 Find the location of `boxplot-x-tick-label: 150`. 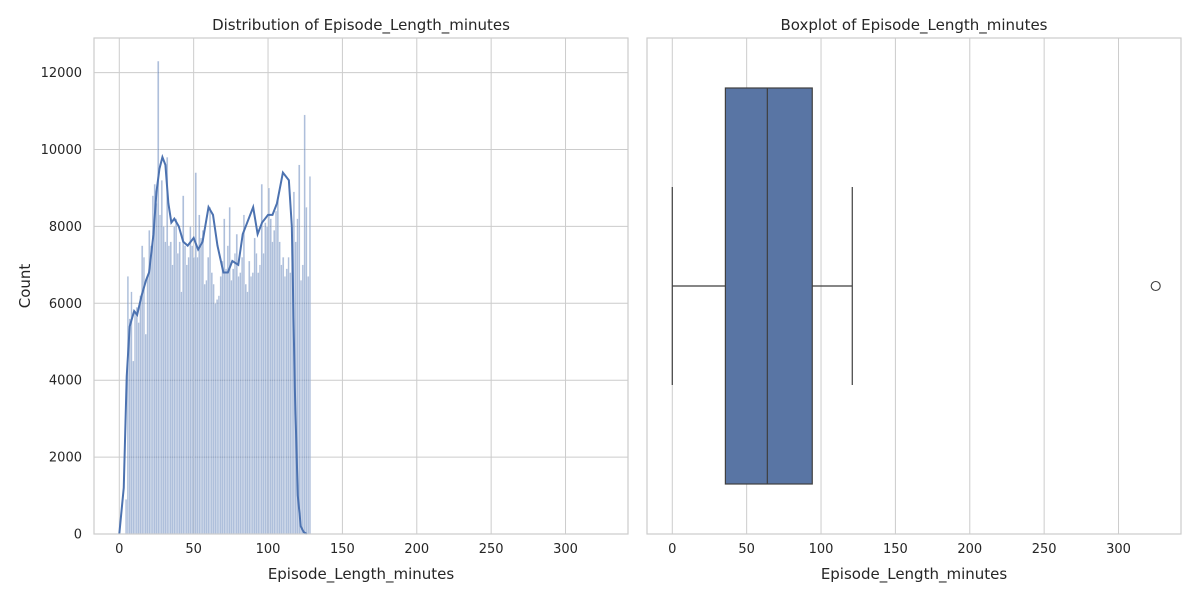

boxplot-x-tick-label: 150 is located at coordinates (895, 549).